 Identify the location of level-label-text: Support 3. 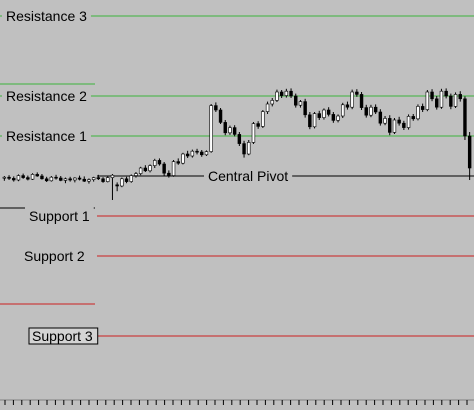
(62, 336).